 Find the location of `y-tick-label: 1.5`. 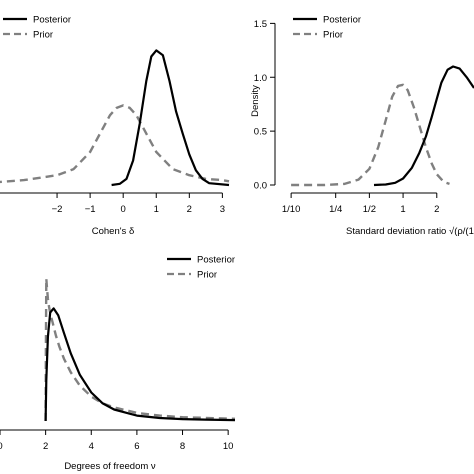

y-tick-label: 1.5 is located at coordinates (260, 24).